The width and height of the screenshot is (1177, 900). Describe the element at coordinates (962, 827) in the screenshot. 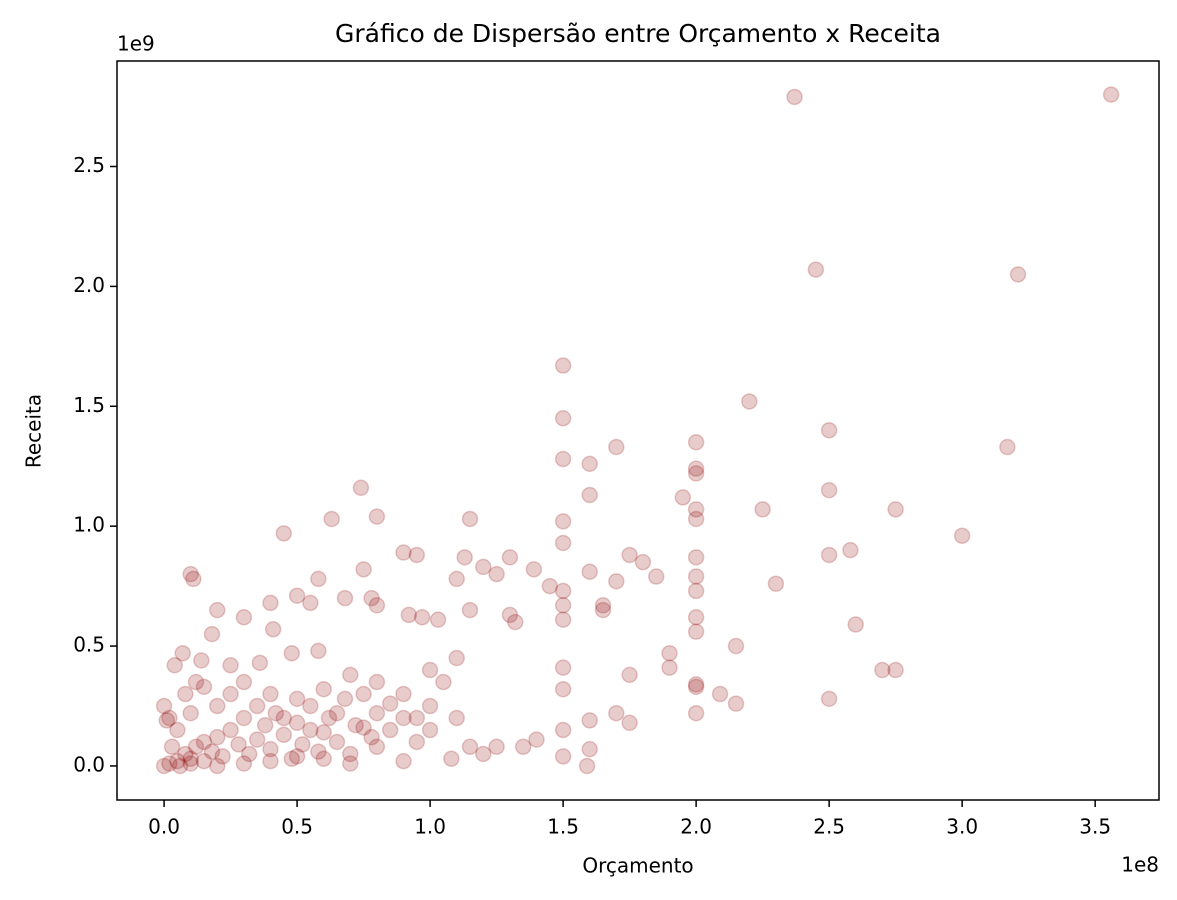

I see `x-tick-label: 3.0` at that location.